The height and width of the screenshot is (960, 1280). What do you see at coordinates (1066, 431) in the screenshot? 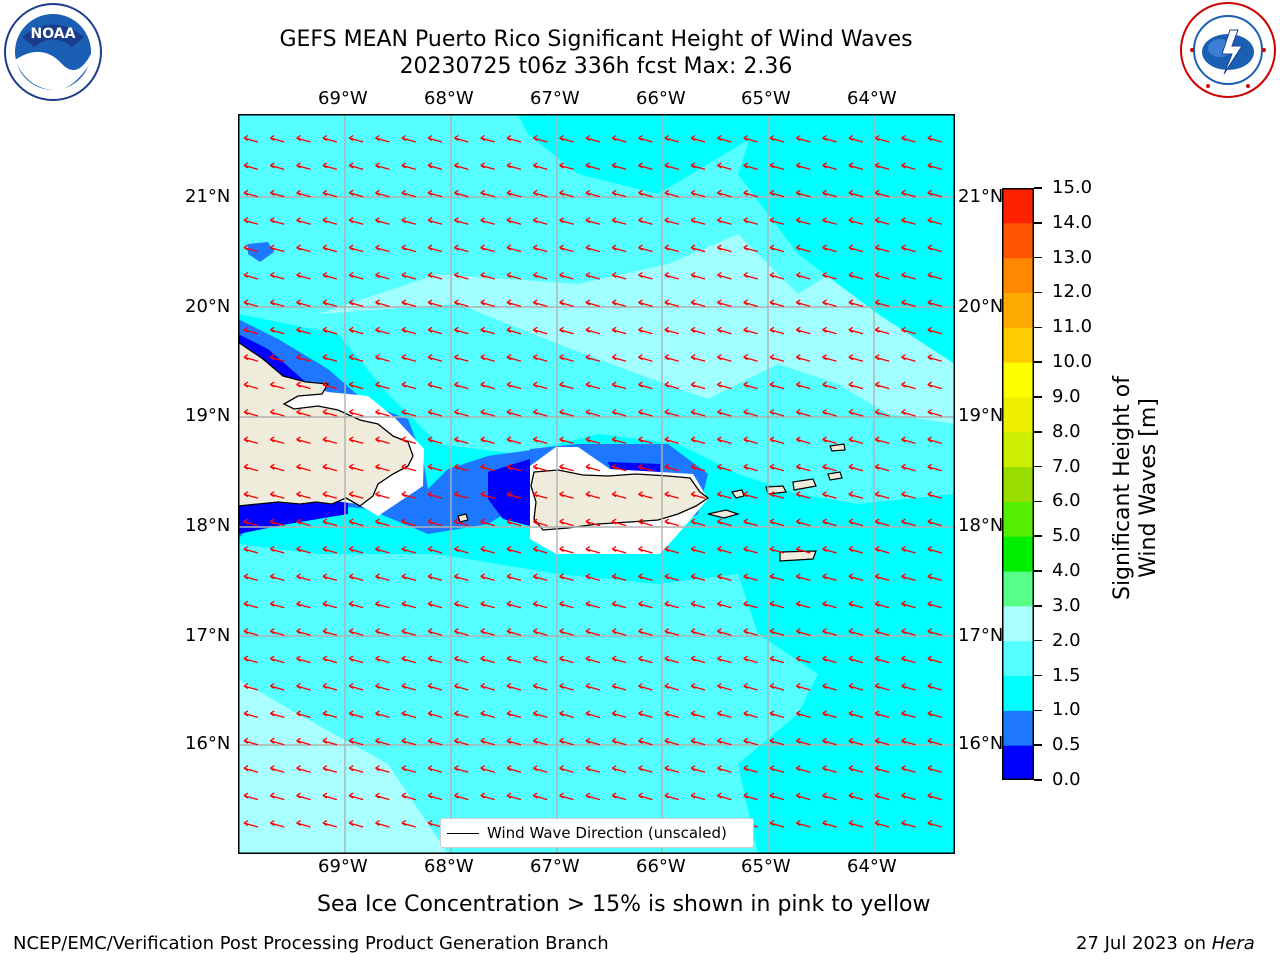
I see `colorbar-tick-label: 8.0` at bounding box center [1066, 431].